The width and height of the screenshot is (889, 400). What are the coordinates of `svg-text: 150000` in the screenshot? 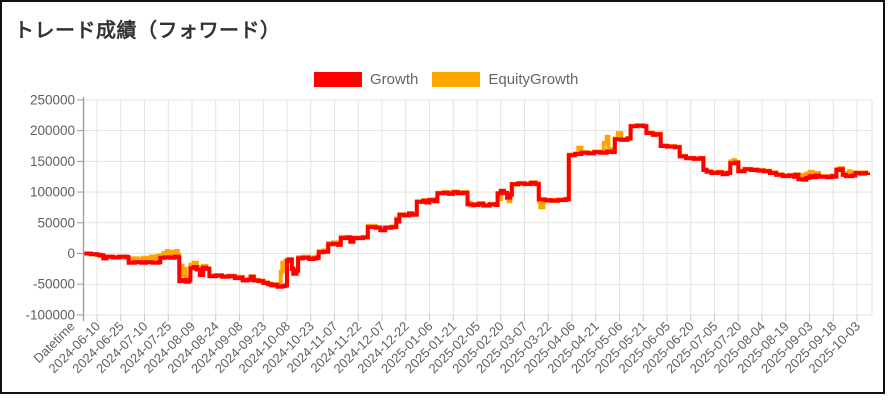 It's located at (52, 161).